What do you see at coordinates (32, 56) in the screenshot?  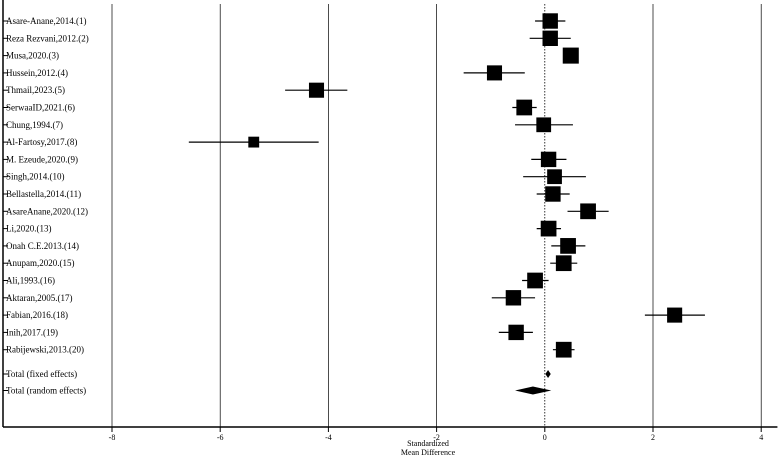 I see `study-label: Musa,2020.(3)` at bounding box center [32, 56].